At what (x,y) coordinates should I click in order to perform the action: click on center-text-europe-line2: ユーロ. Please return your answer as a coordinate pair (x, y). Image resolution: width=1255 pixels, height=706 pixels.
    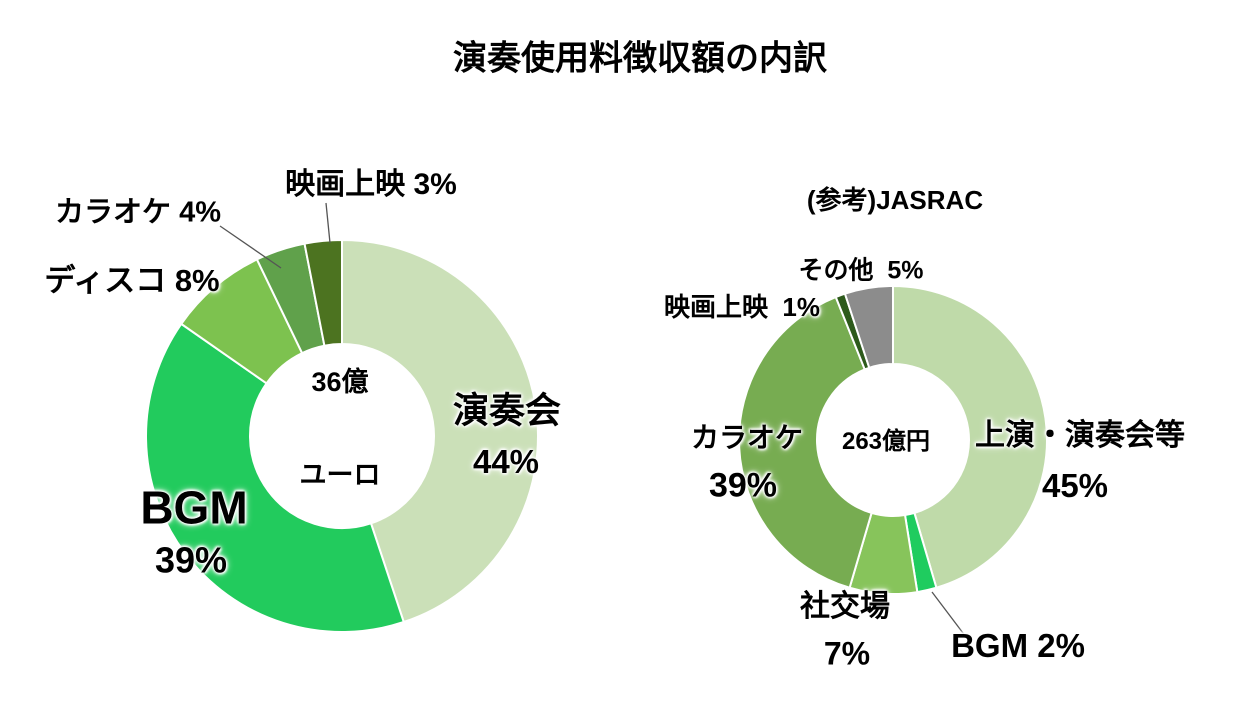
    Looking at the image, I should click on (340, 475).